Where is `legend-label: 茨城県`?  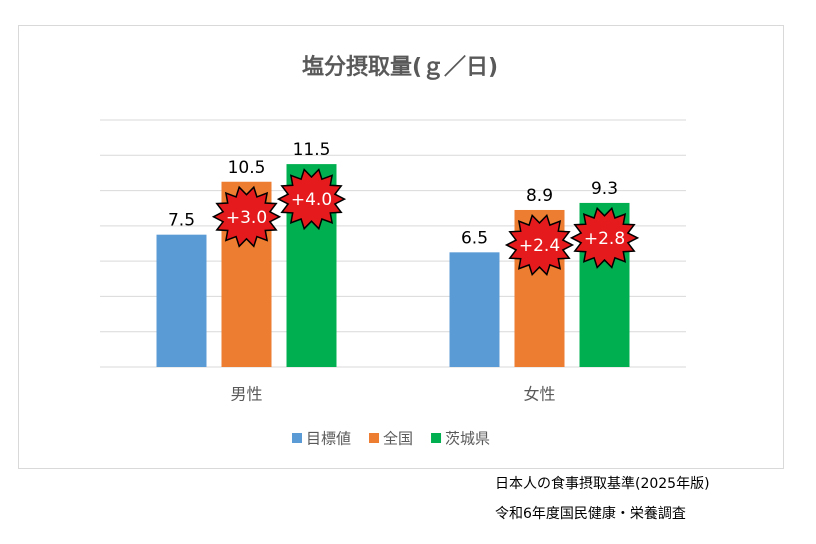 legend-label: 茨城県 is located at coordinates (467, 439).